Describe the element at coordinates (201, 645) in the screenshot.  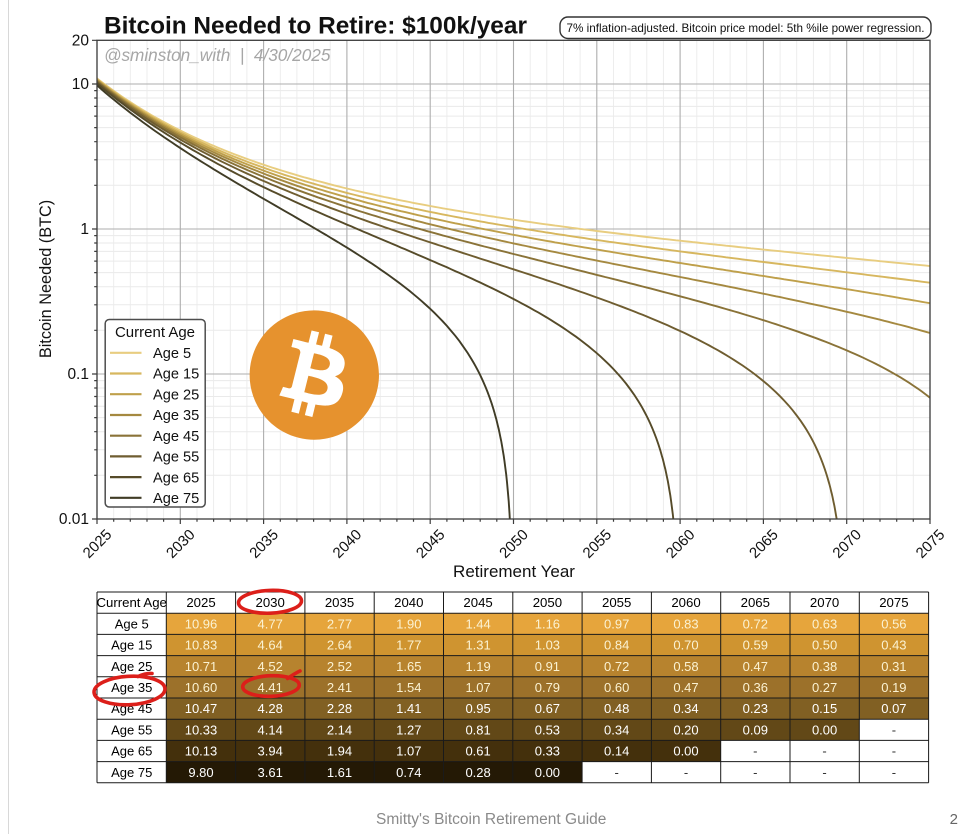
I see `svg-text: 10.83` at that location.